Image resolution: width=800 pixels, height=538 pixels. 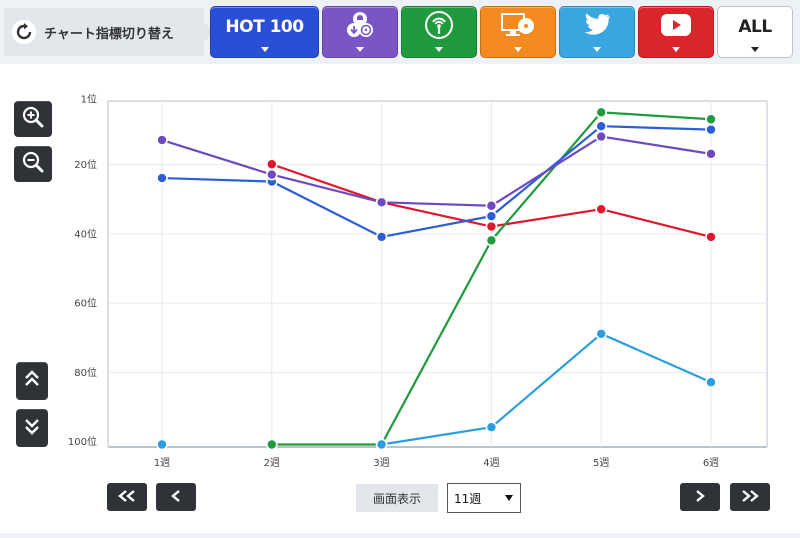 I want to click on twitter-button, so click(x=597, y=32).